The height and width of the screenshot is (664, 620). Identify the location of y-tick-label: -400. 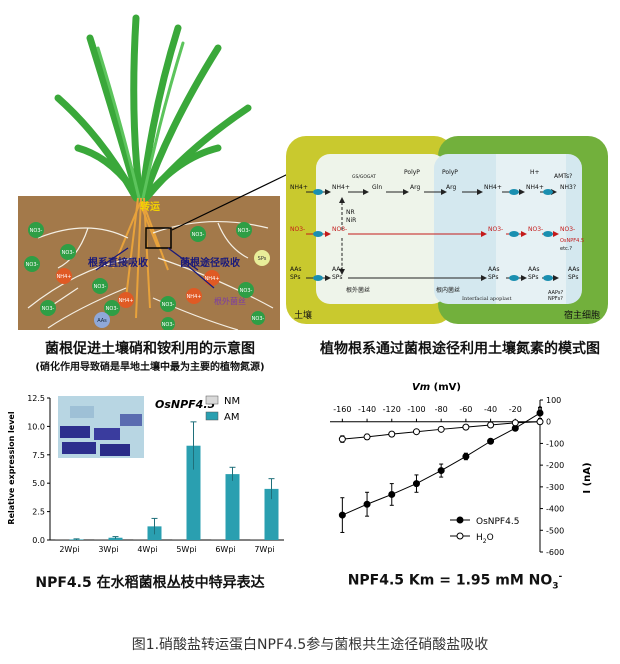
(555, 509).